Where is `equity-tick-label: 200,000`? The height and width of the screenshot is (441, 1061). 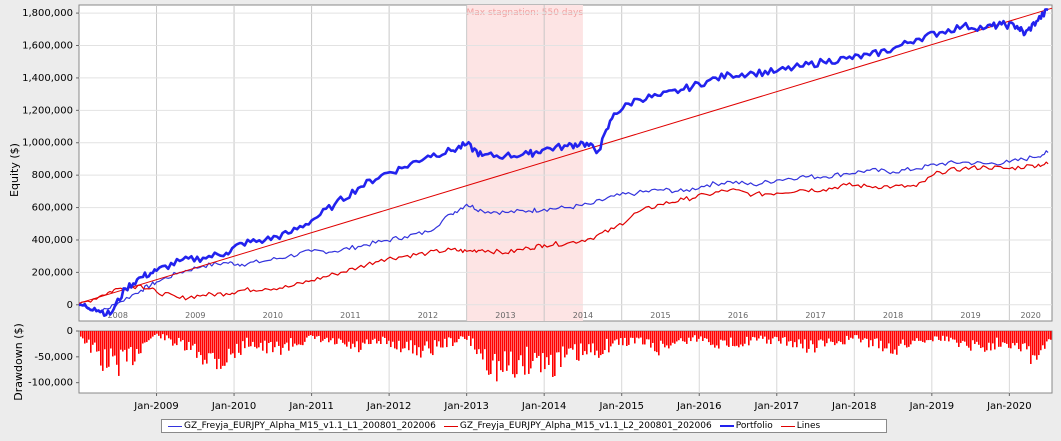
equity-tick-label: 200,000 is located at coordinates (52, 272).